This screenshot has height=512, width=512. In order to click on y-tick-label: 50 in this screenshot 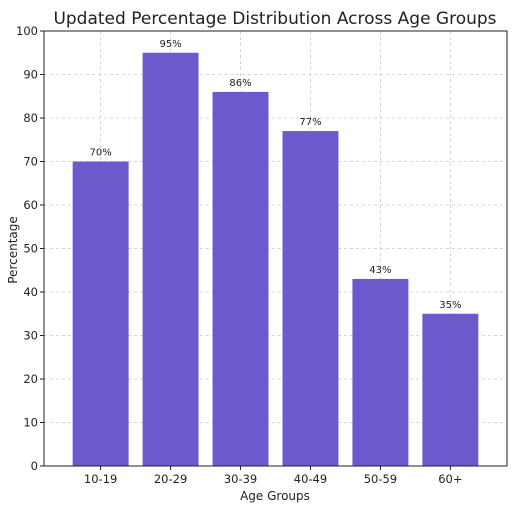, I will do `click(30, 249)`.